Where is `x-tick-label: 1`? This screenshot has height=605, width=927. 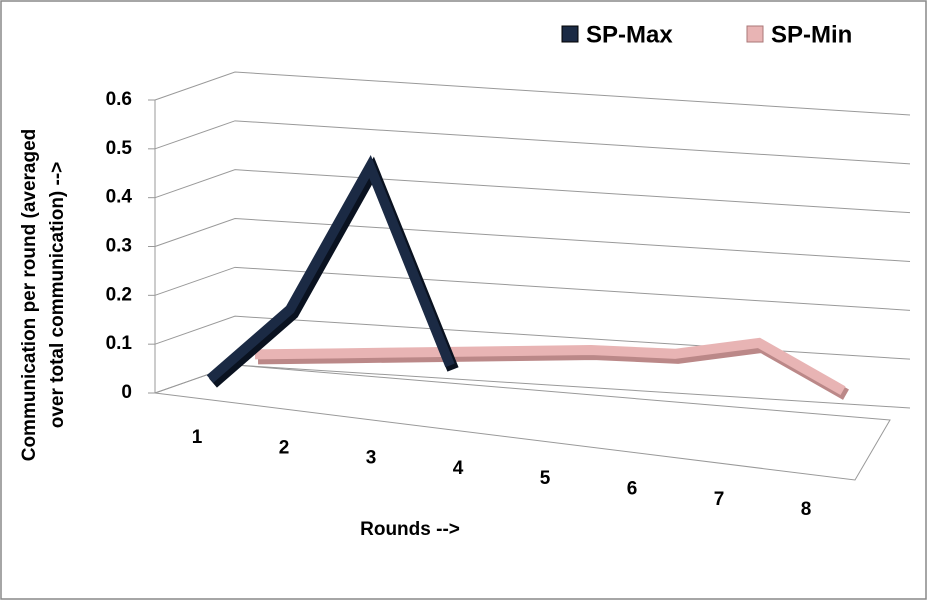
x-tick-label: 1 is located at coordinates (197, 437).